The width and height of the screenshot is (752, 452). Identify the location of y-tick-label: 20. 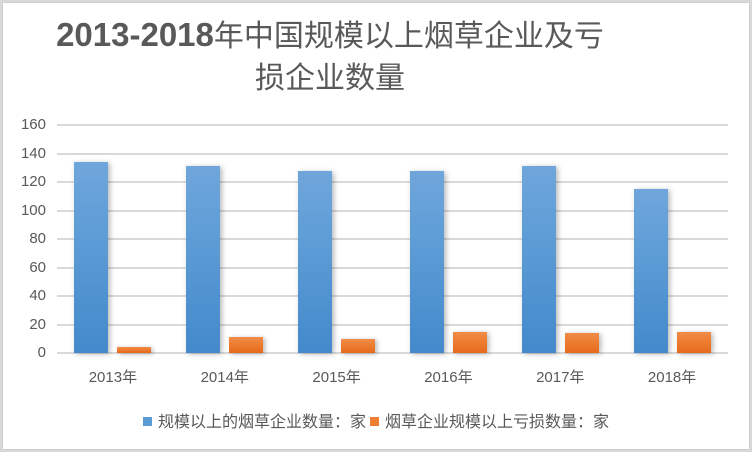
(37, 324).